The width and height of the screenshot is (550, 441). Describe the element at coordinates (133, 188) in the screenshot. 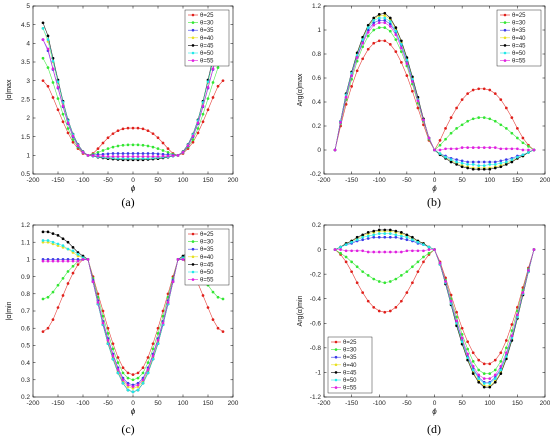

I see `x-axis-label: ϕ` at that location.